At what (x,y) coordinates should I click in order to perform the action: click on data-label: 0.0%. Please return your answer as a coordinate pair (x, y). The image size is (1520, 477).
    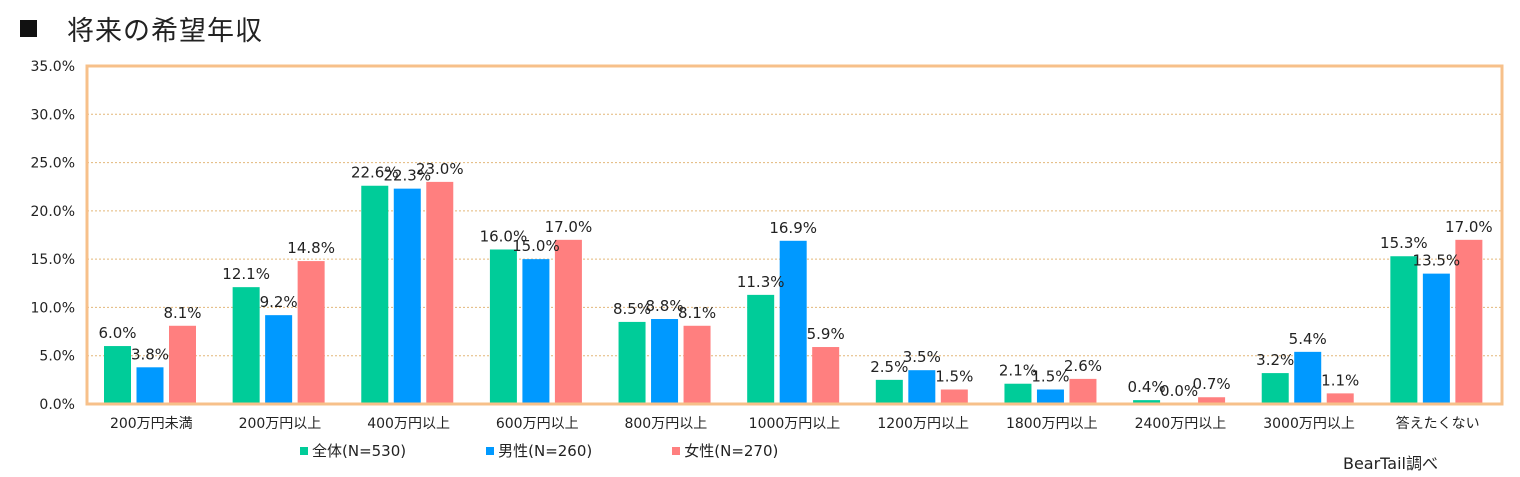
    Looking at the image, I should click on (1179, 391).